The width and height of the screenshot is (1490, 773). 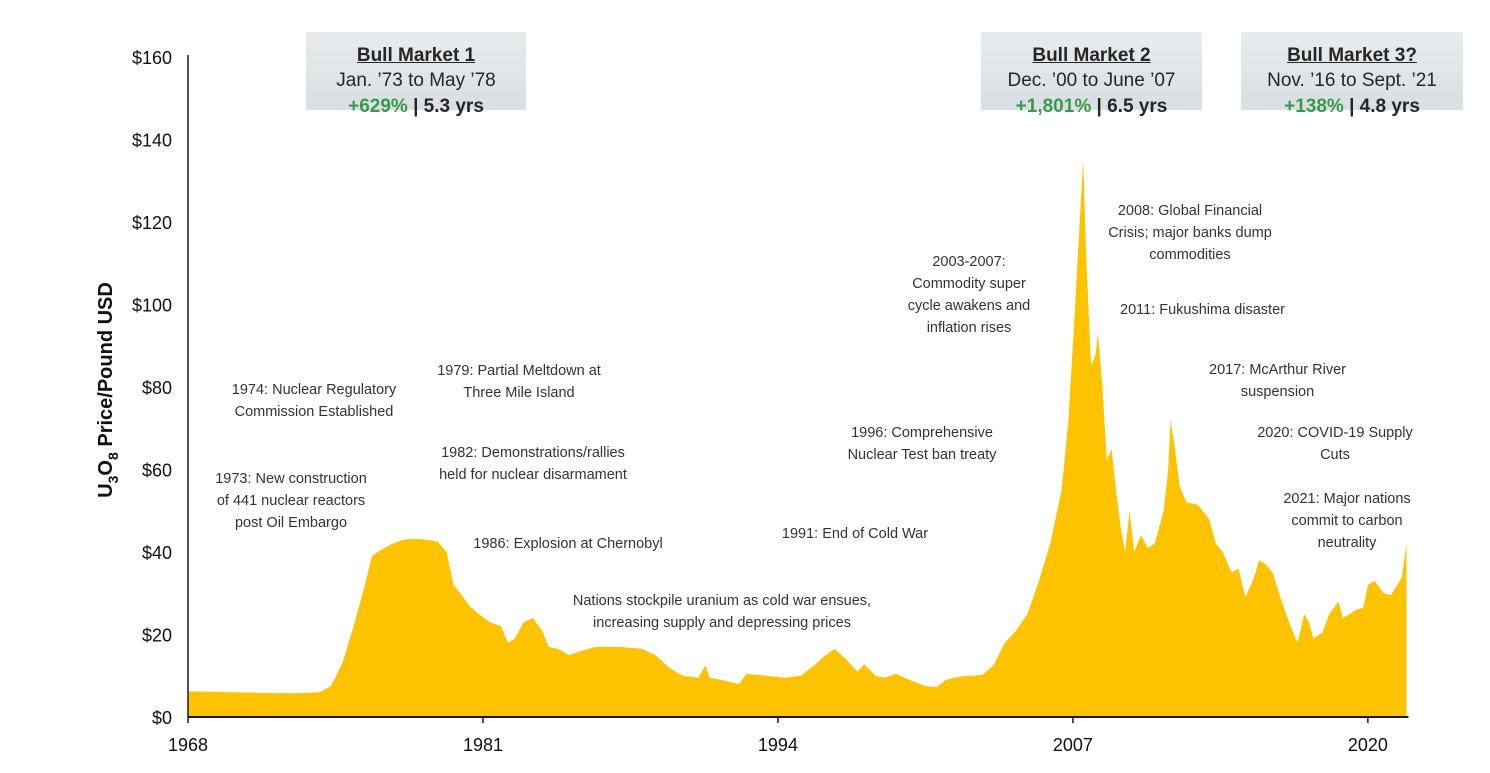 I want to click on bull-market-gain: +629%, so click(x=378, y=106).